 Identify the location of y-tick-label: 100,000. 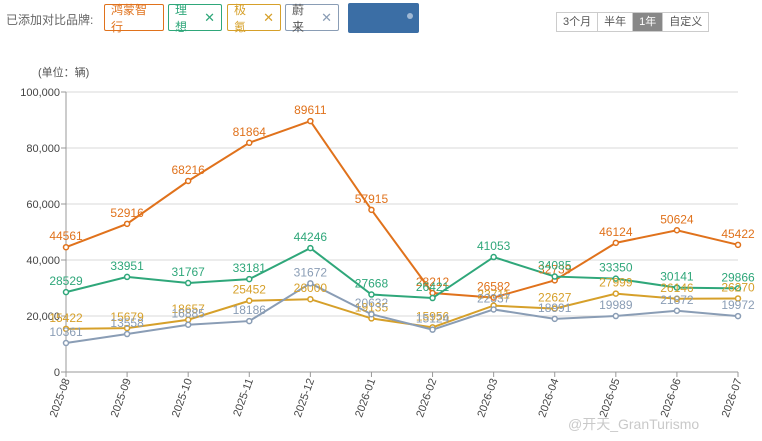
(40, 93).